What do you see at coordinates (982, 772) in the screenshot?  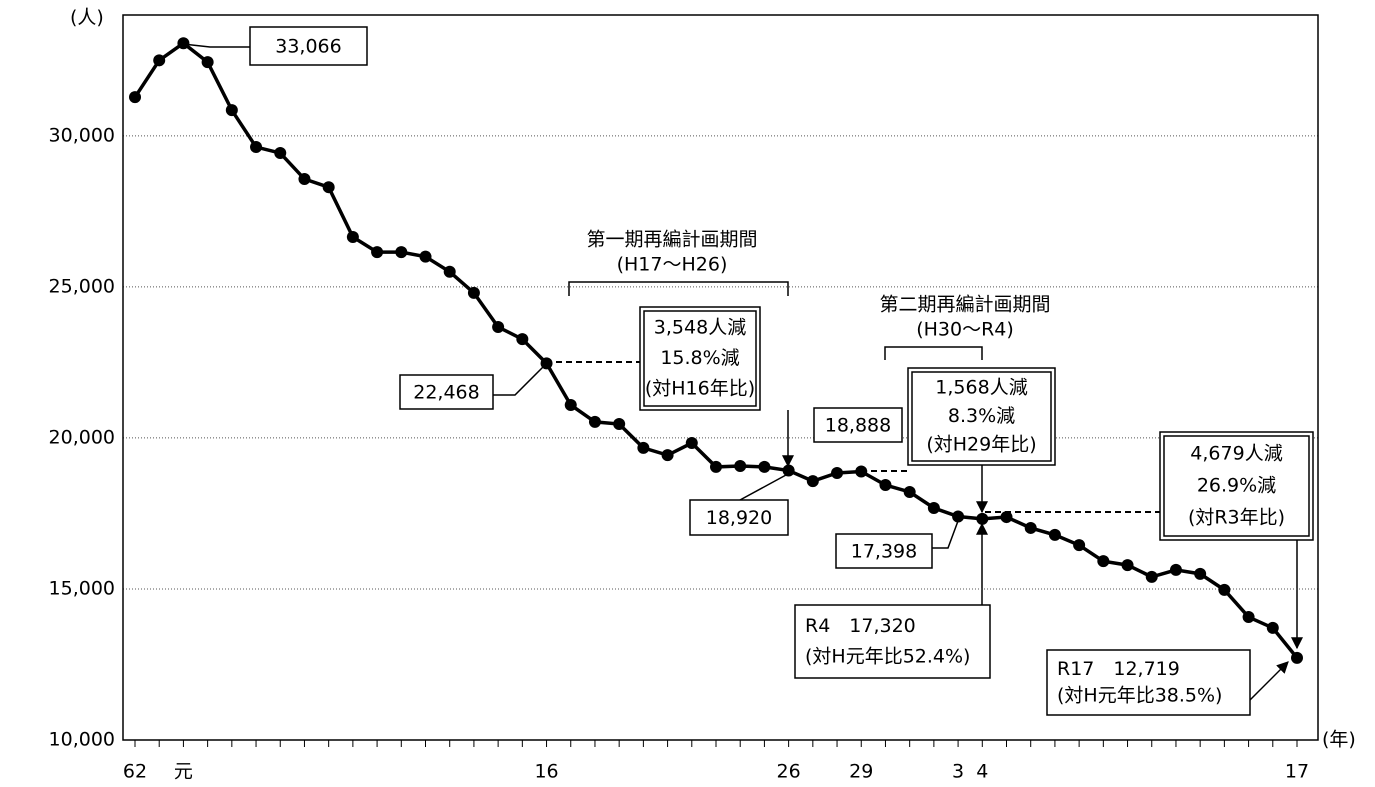 I see `x-tick-label: 4` at bounding box center [982, 772].